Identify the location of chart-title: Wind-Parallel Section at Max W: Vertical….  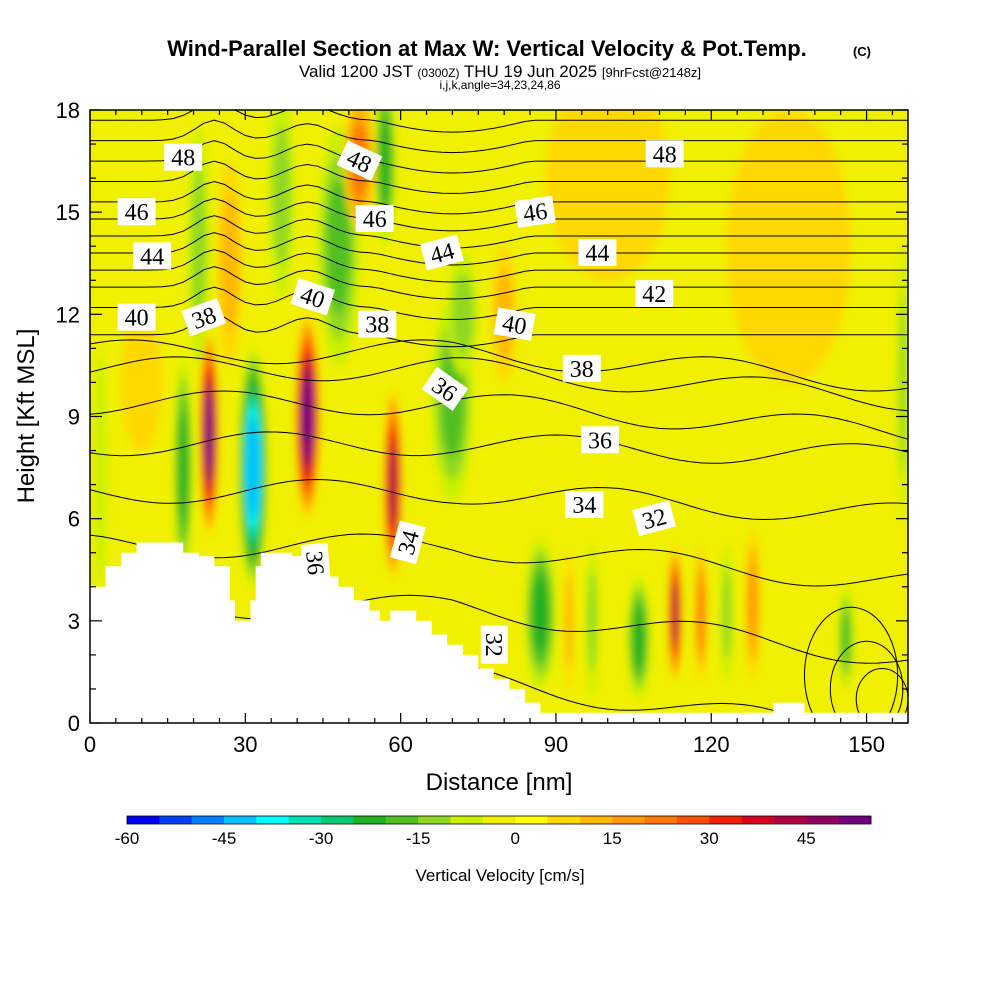
(487, 48).